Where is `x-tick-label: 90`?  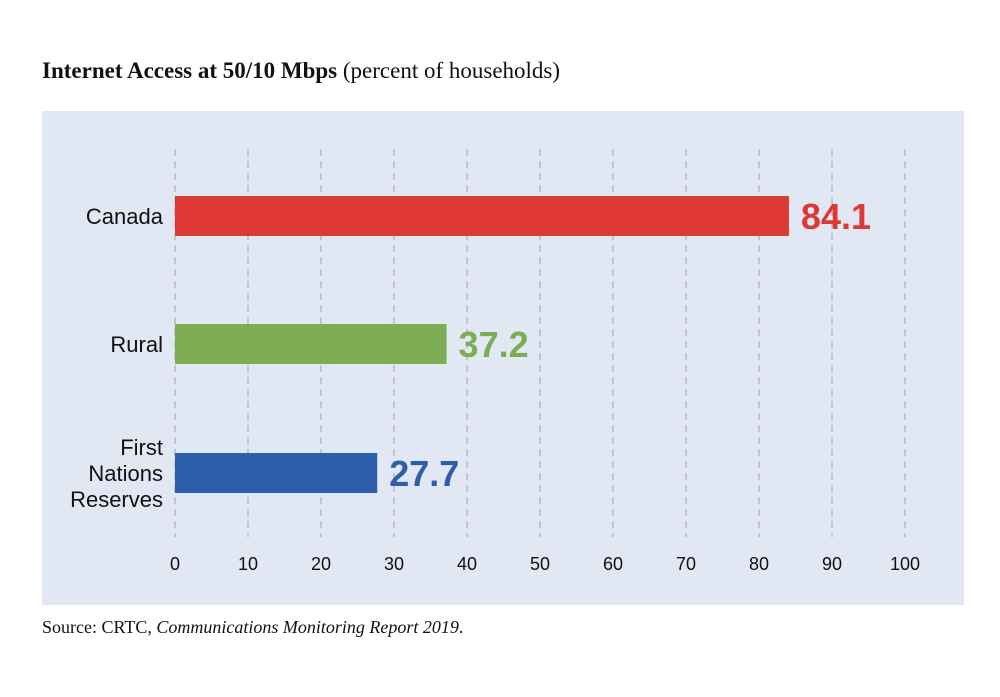
x-tick-label: 90 is located at coordinates (832, 564).